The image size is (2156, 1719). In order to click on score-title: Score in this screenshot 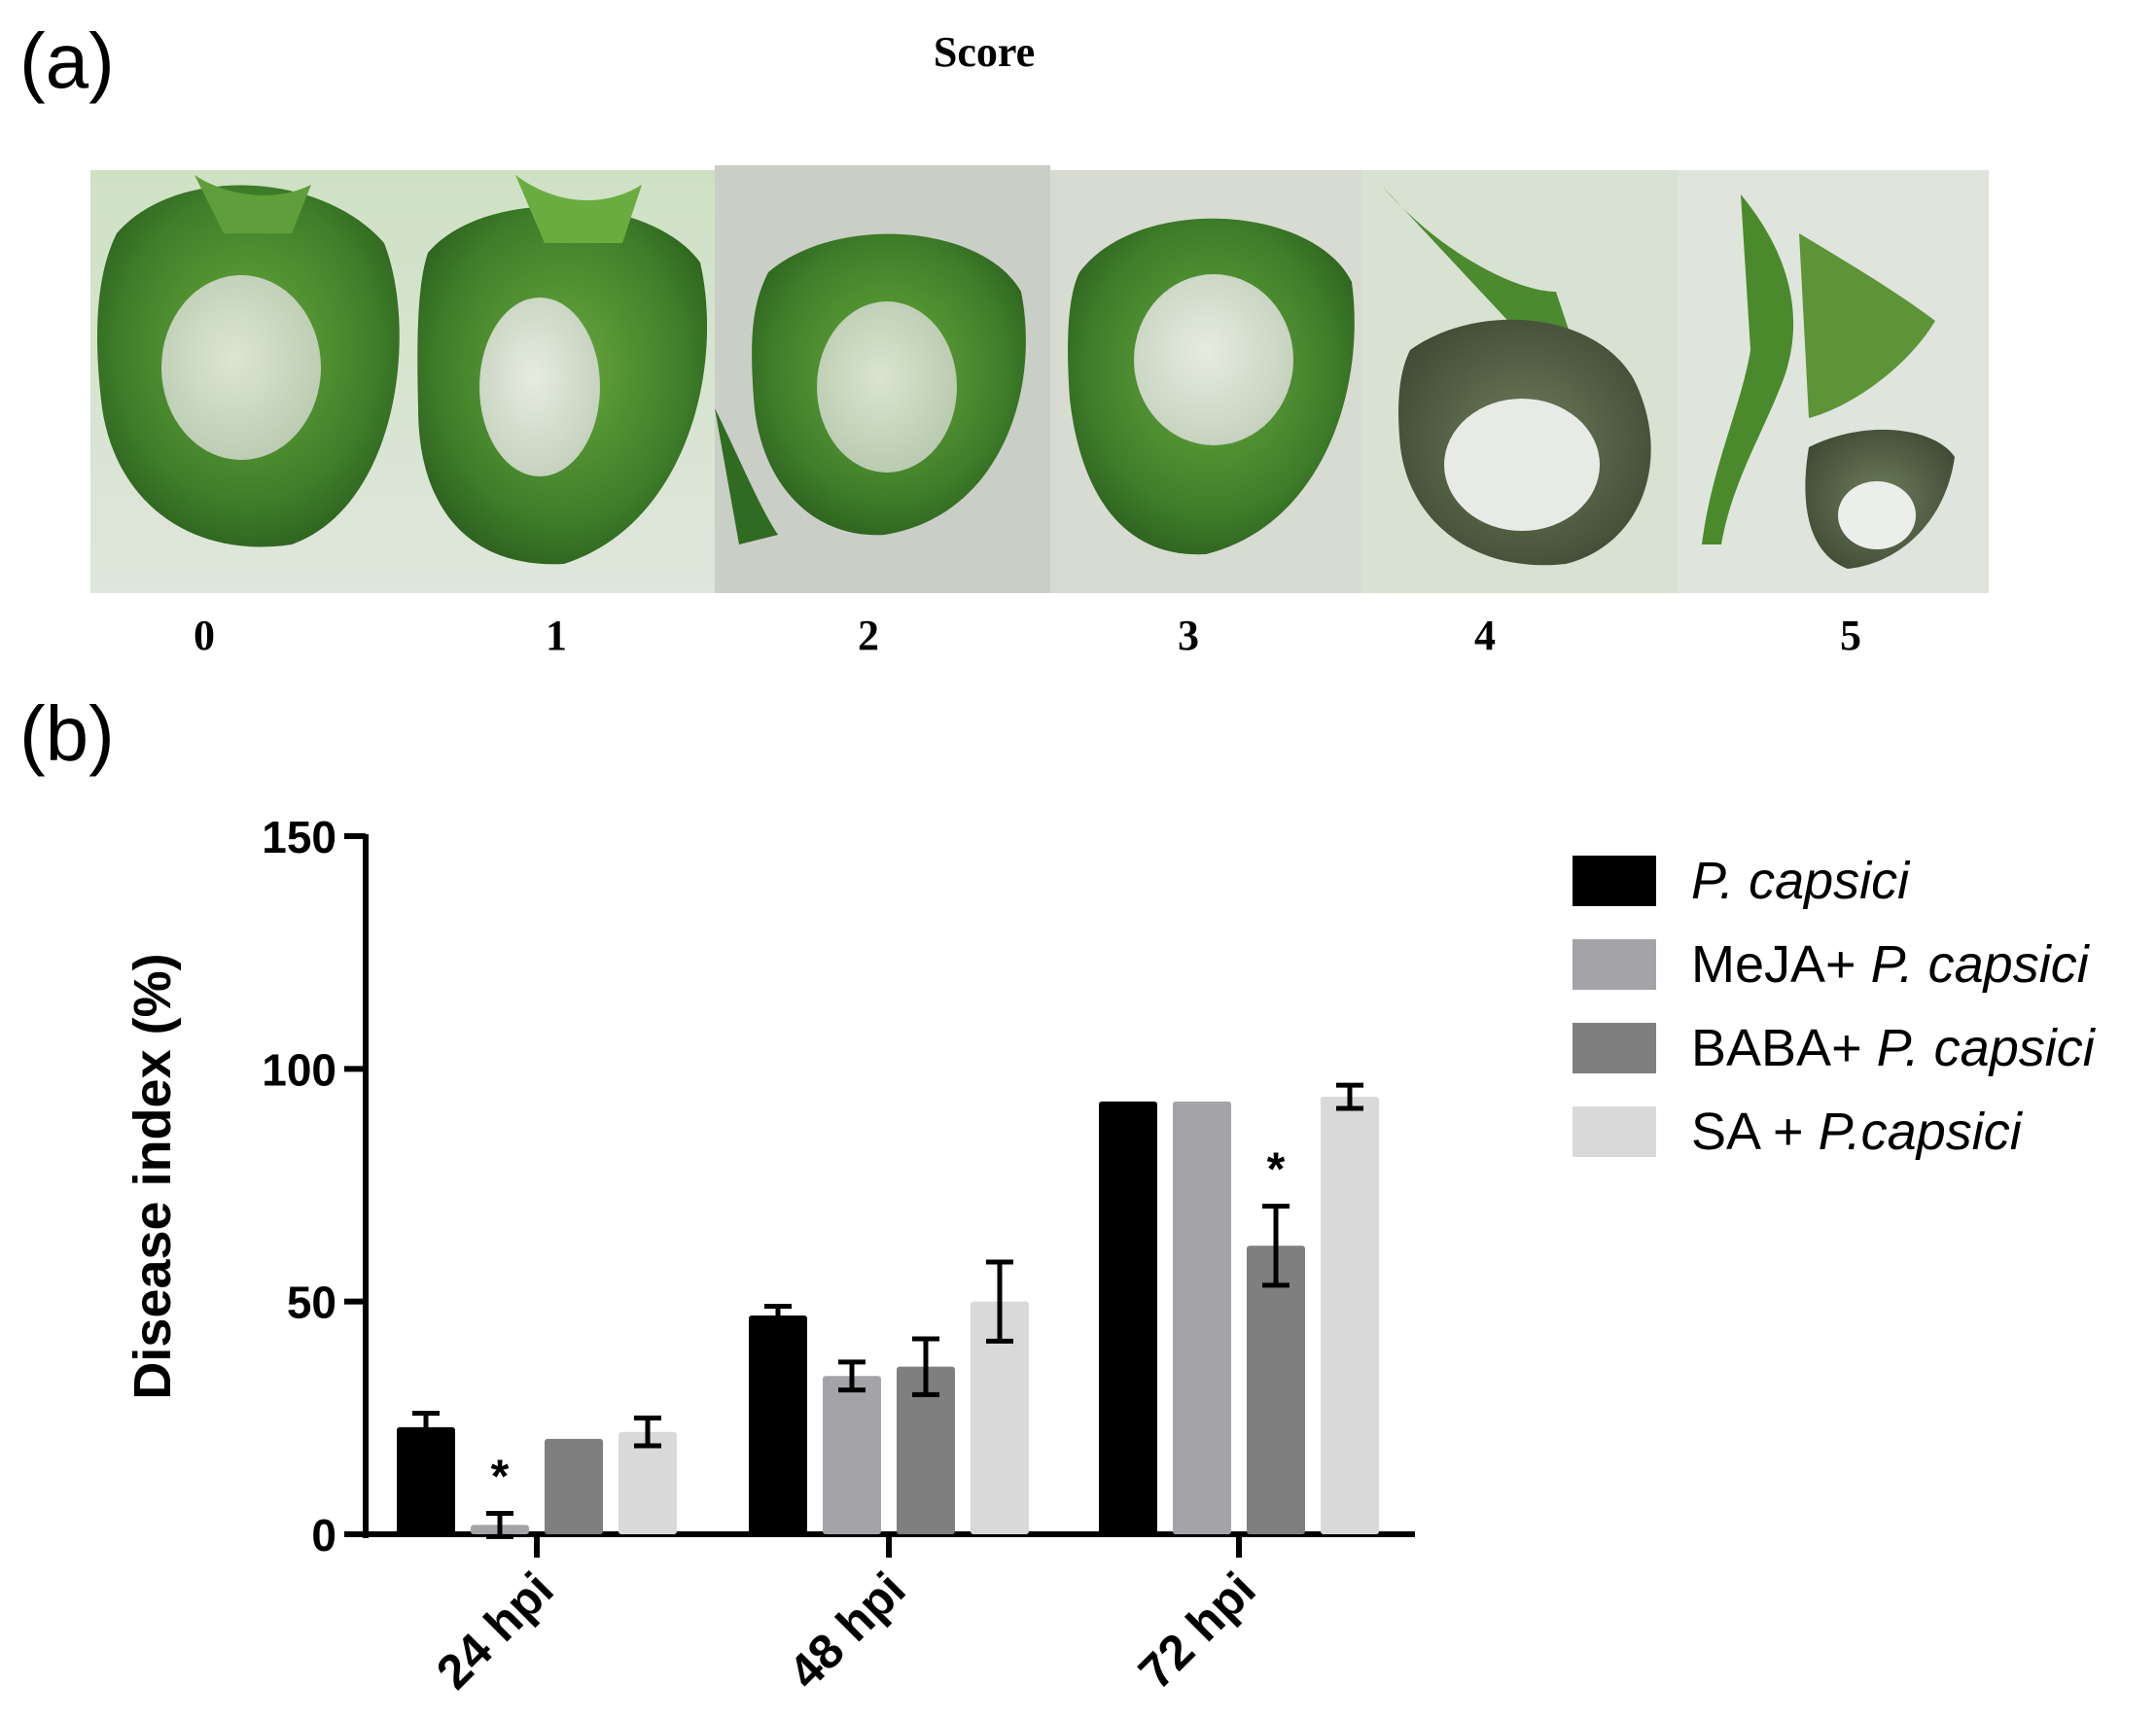, I will do `click(984, 52)`.